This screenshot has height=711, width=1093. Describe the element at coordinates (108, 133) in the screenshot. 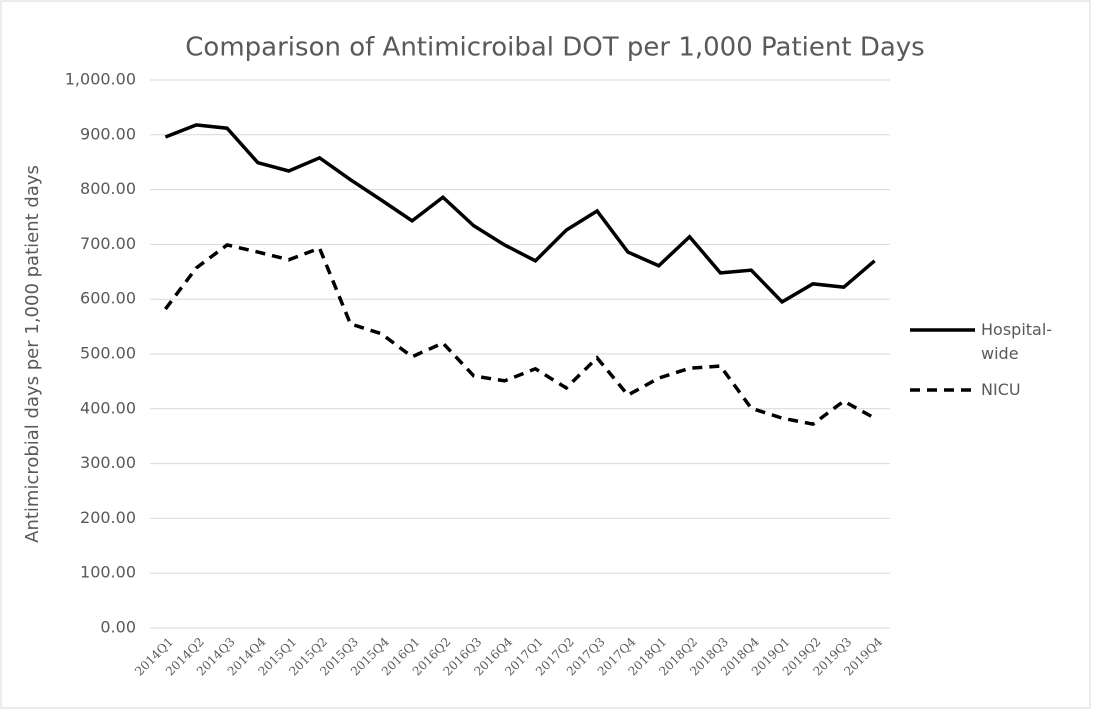

I see `y-tick-label: 900.00` at that location.